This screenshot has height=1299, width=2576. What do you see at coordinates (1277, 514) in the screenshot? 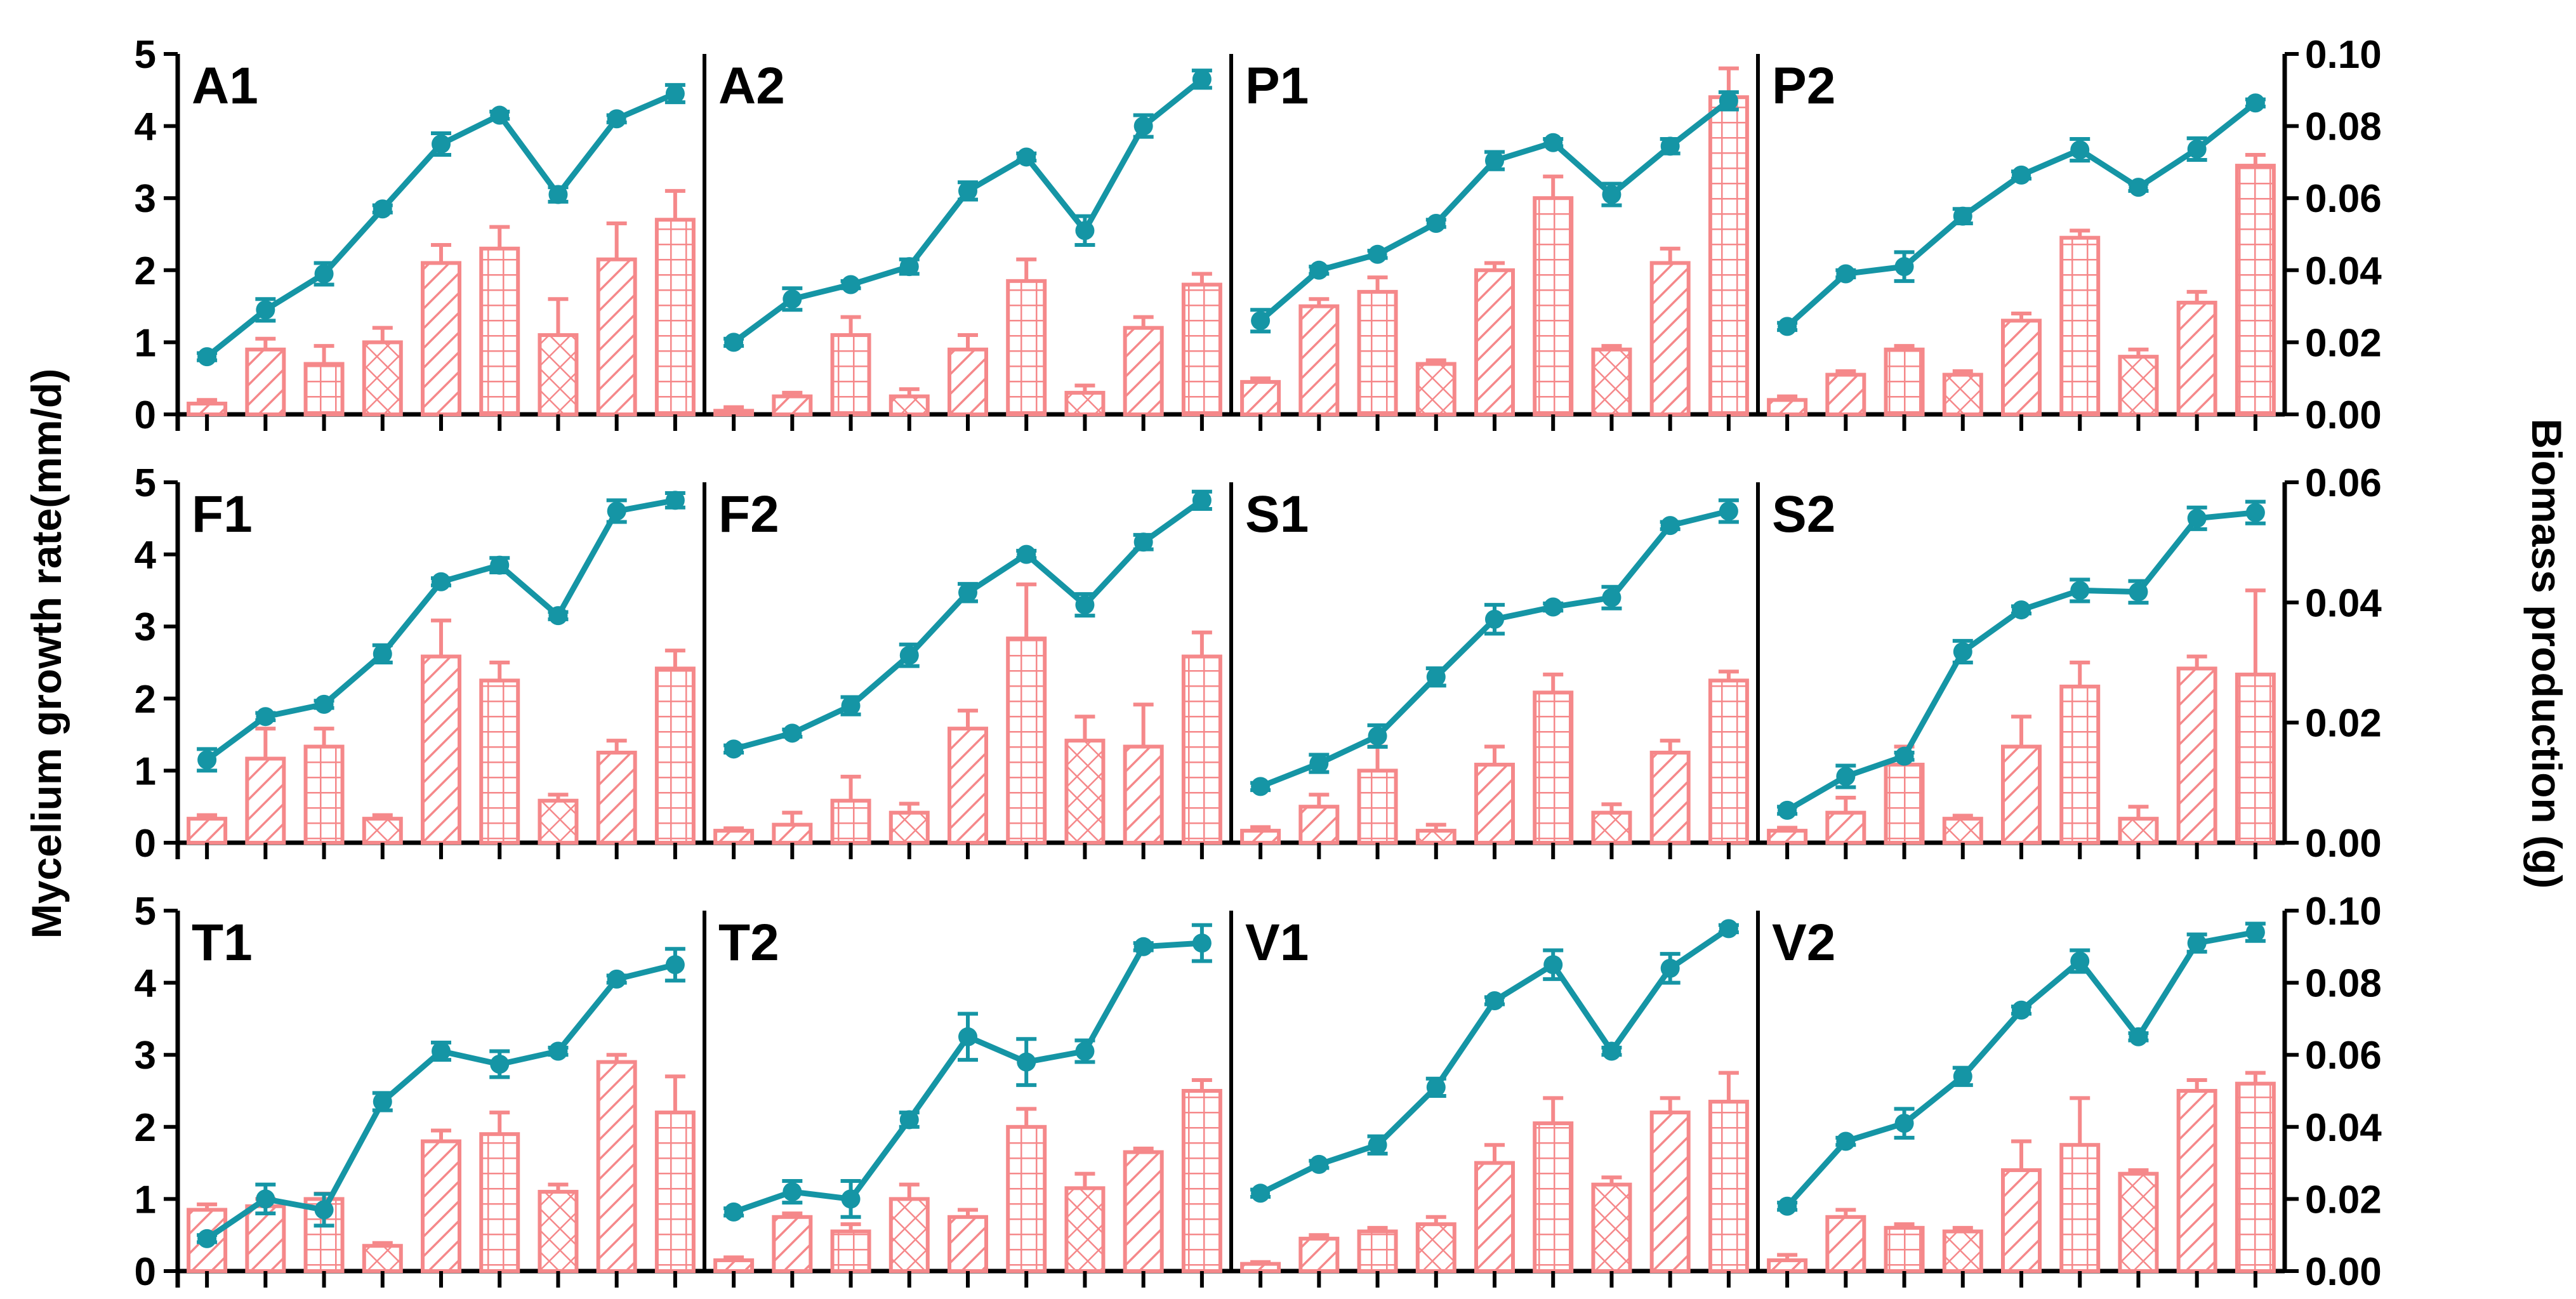
I see `panel-label: S1` at bounding box center [1277, 514].